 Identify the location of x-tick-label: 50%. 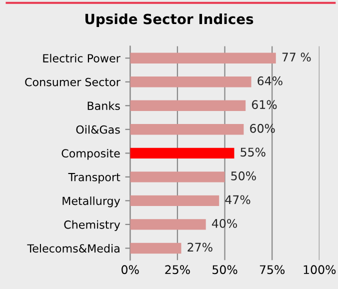
(225, 269).